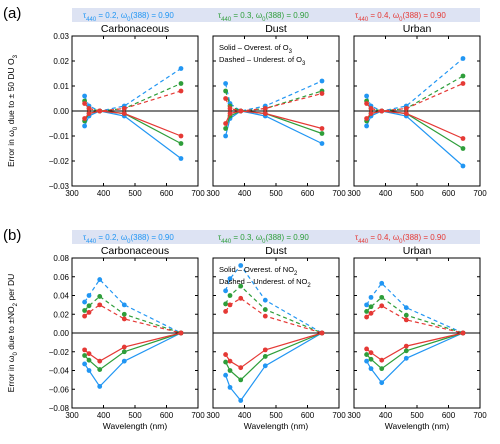 This screenshot has height=444, width=500. I want to click on panel-label: (b), so click(12, 235).